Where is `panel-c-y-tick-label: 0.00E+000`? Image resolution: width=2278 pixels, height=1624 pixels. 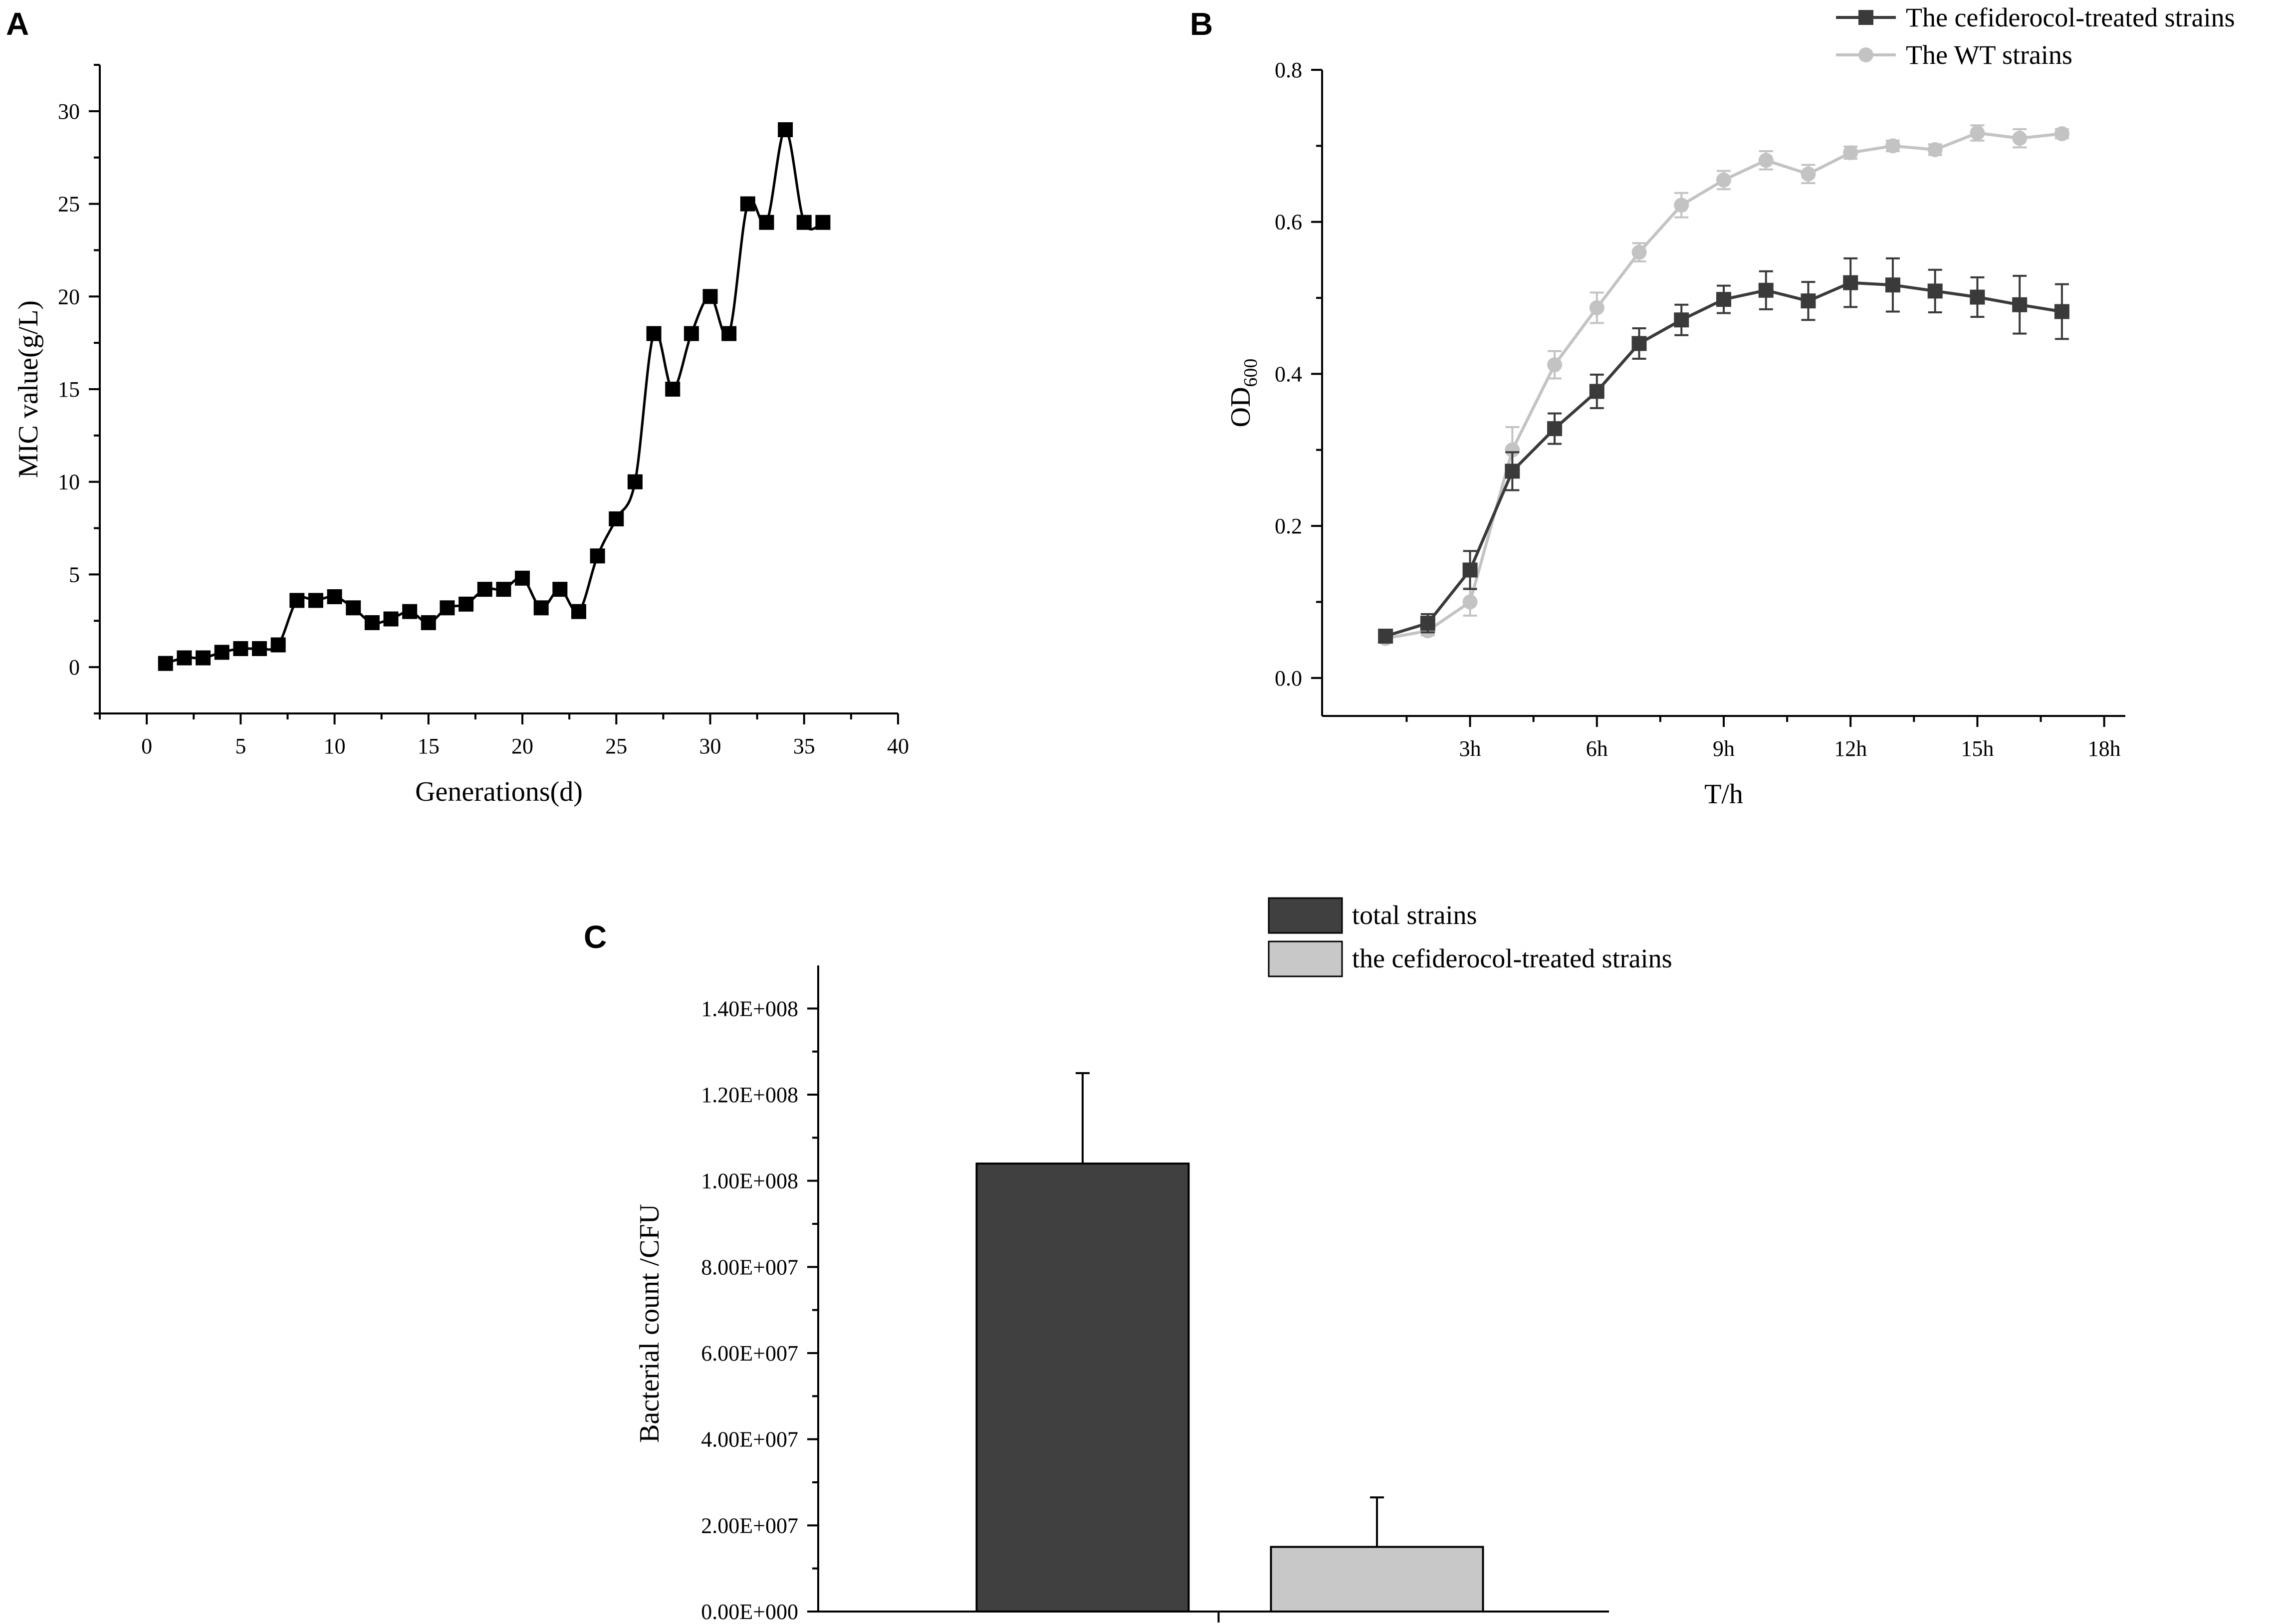
panel-c-y-tick-label: 0.00E+000 is located at coordinates (749, 1612).